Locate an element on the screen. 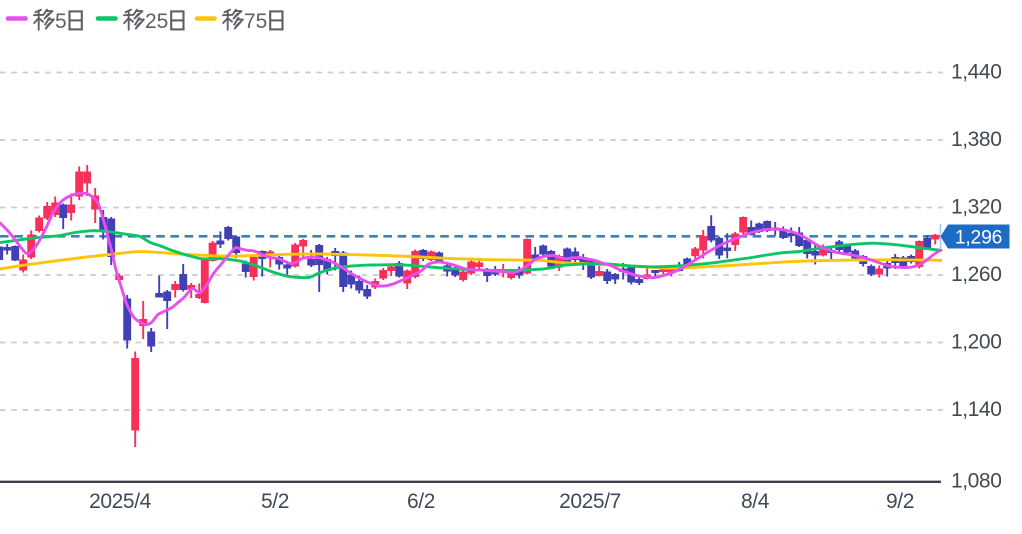  svg-text: 6/2 is located at coordinates (421, 501).